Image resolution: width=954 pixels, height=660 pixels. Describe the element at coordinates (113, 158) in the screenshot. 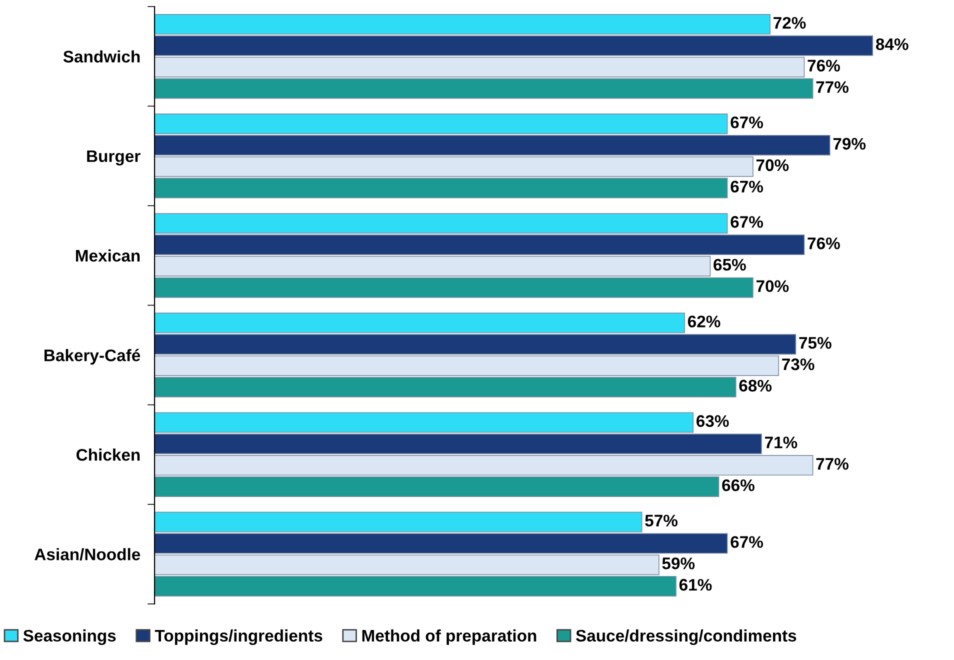

I see `y-tick-label: Burger` at that location.